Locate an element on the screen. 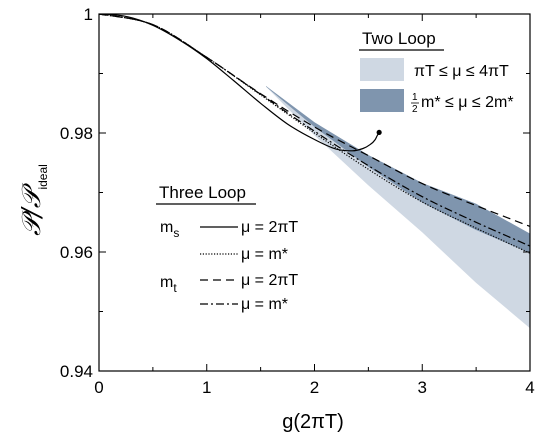 The height and width of the screenshot is (436, 538). legend-two-loop: Two Loop πT ≤ μ ≤ 4πT 1 2 m* ≤ μ ≤ 2m* is located at coordinates (436, 72).